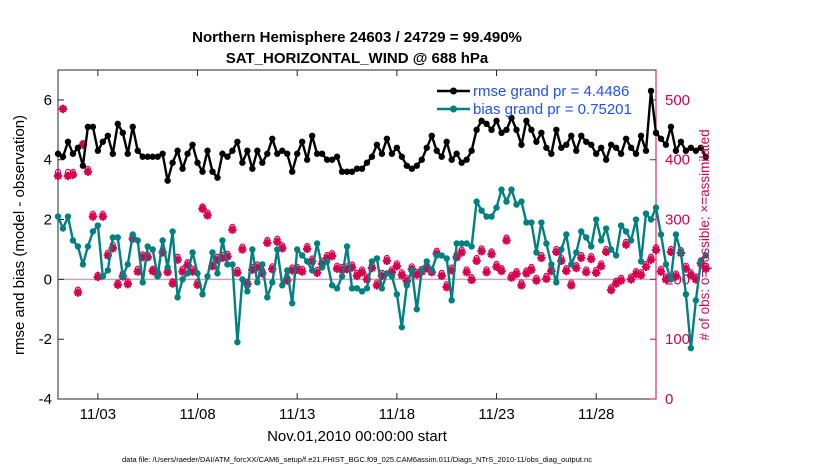 Image resolution: width=830 pixels, height=470 pixels. What do you see at coordinates (677, 100) in the screenshot?
I see `y2-tick-label: 500` at bounding box center [677, 100].